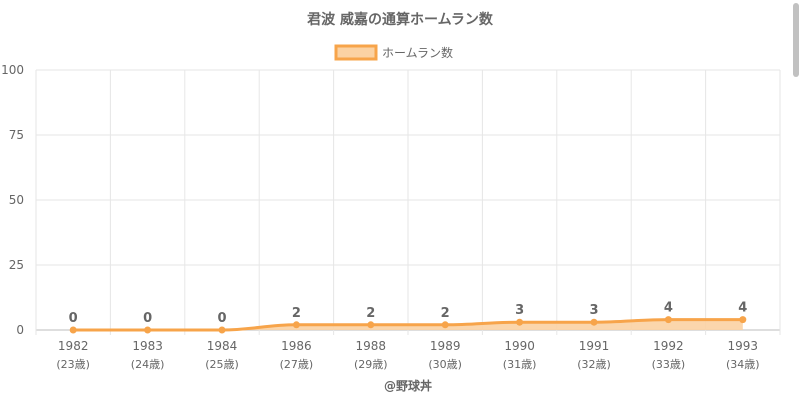  What do you see at coordinates (796, 200) in the screenshot?
I see `vertical-scrollbar` at bounding box center [796, 200].